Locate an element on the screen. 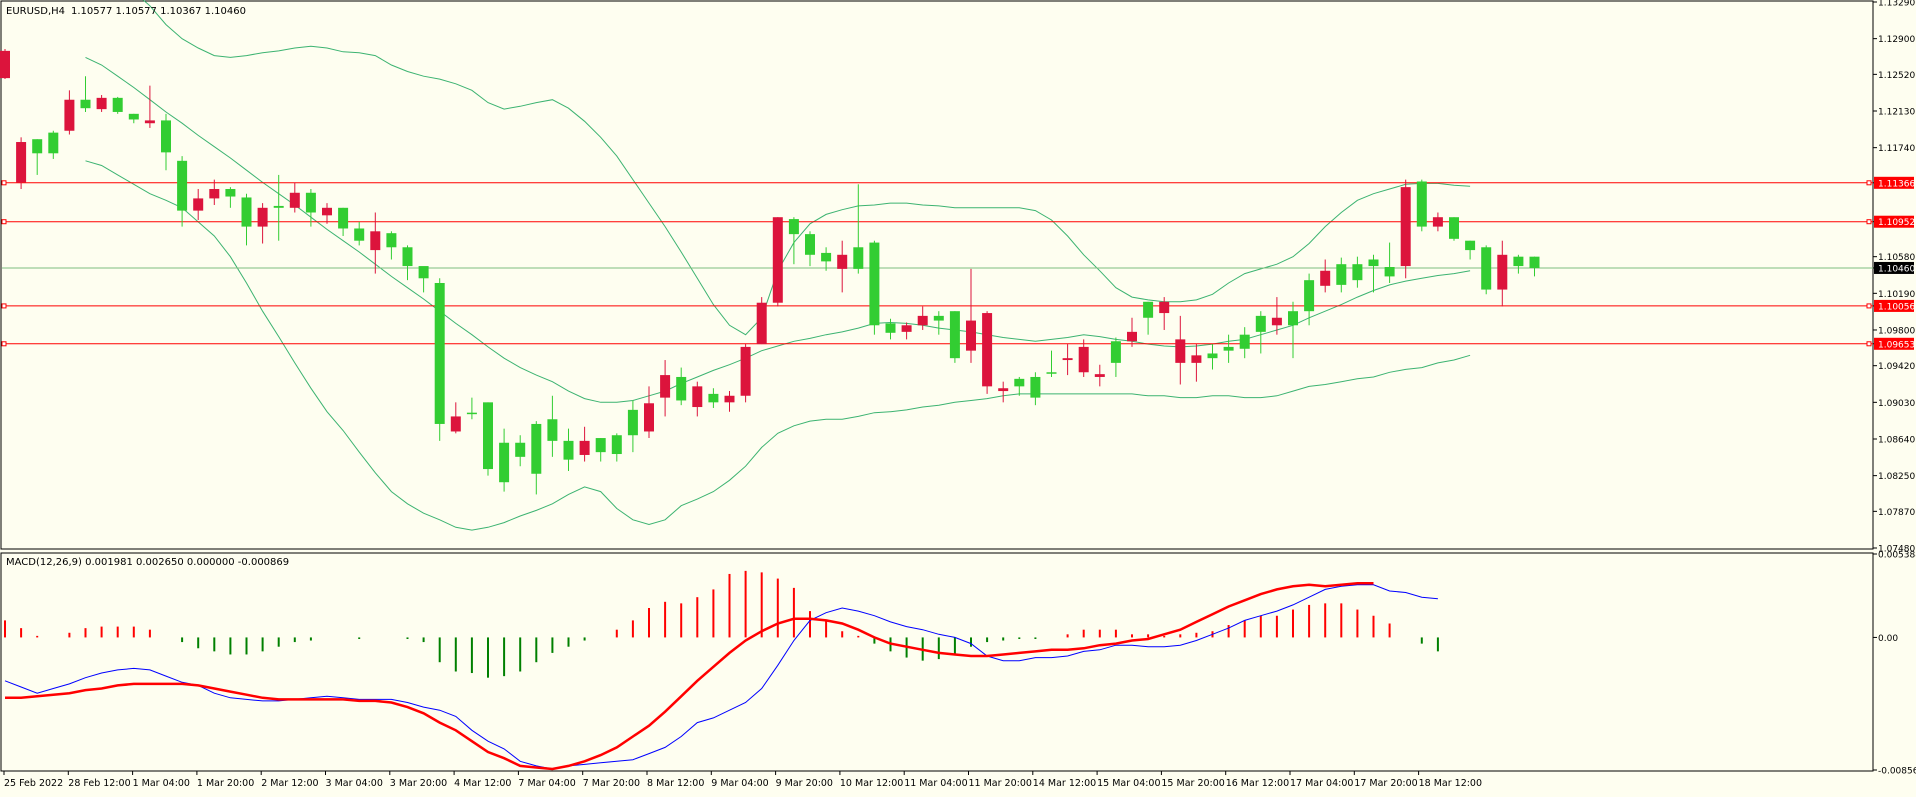 The height and width of the screenshot is (797, 1916). price-tick-label: 1.10056 is located at coordinates (1896, 307).